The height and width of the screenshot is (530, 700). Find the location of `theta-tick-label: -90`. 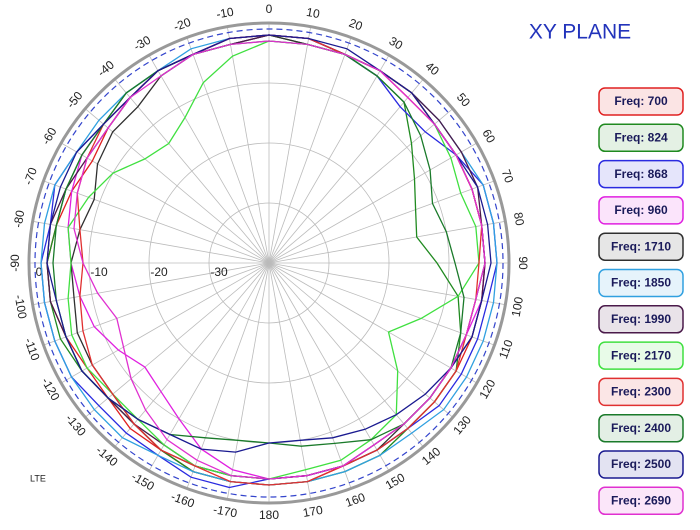

theta-tick-label: -90 is located at coordinates (15, 263).